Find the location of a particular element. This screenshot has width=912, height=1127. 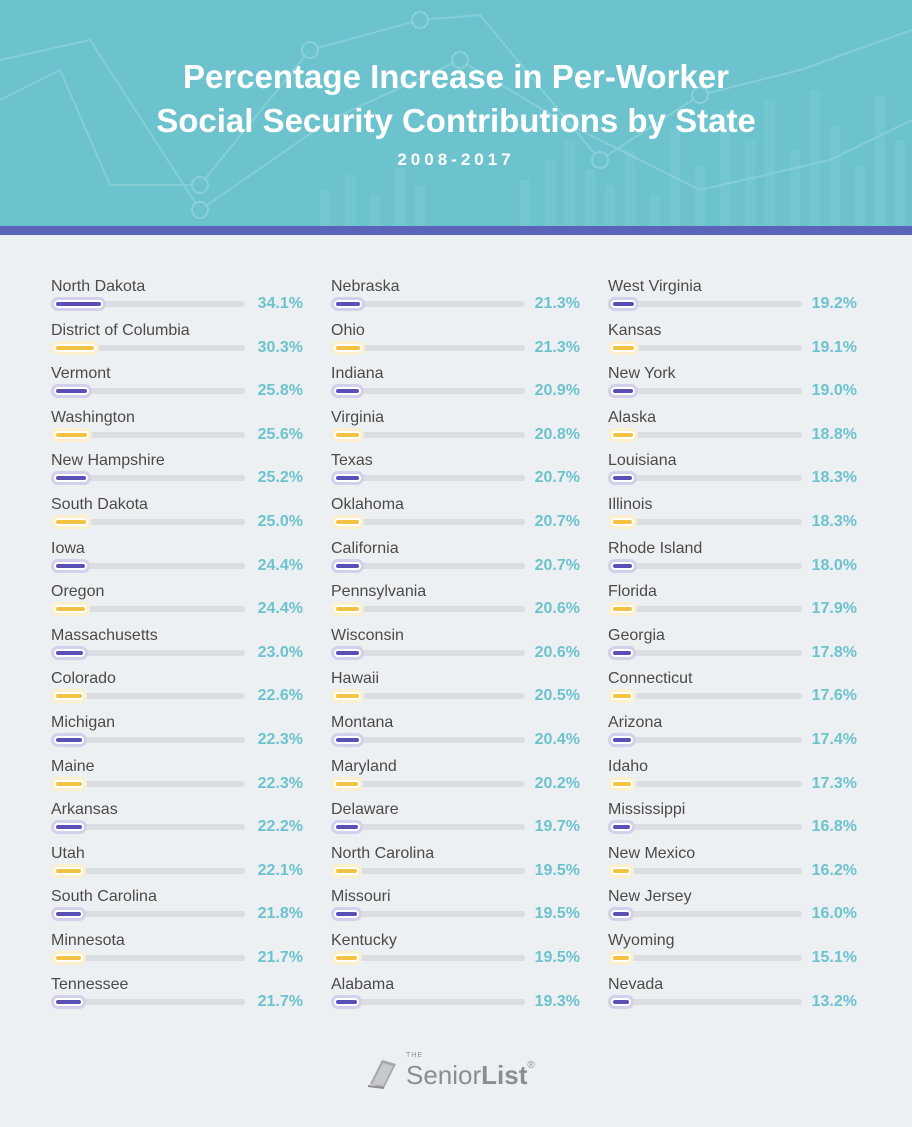

state-name: Tennessee is located at coordinates (90, 984).